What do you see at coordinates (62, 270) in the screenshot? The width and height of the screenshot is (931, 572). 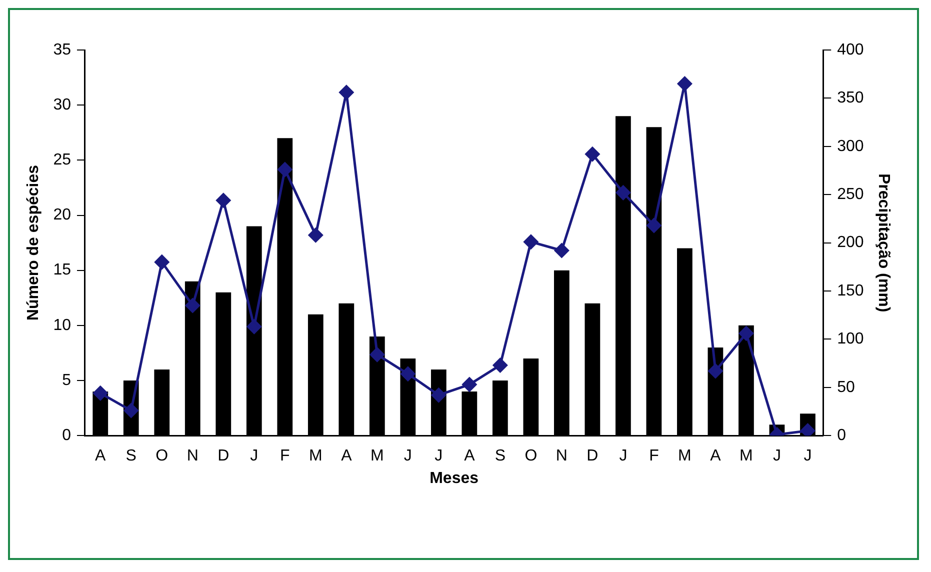 I see `y-tick-label: 15` at bounding box center [62, 270].